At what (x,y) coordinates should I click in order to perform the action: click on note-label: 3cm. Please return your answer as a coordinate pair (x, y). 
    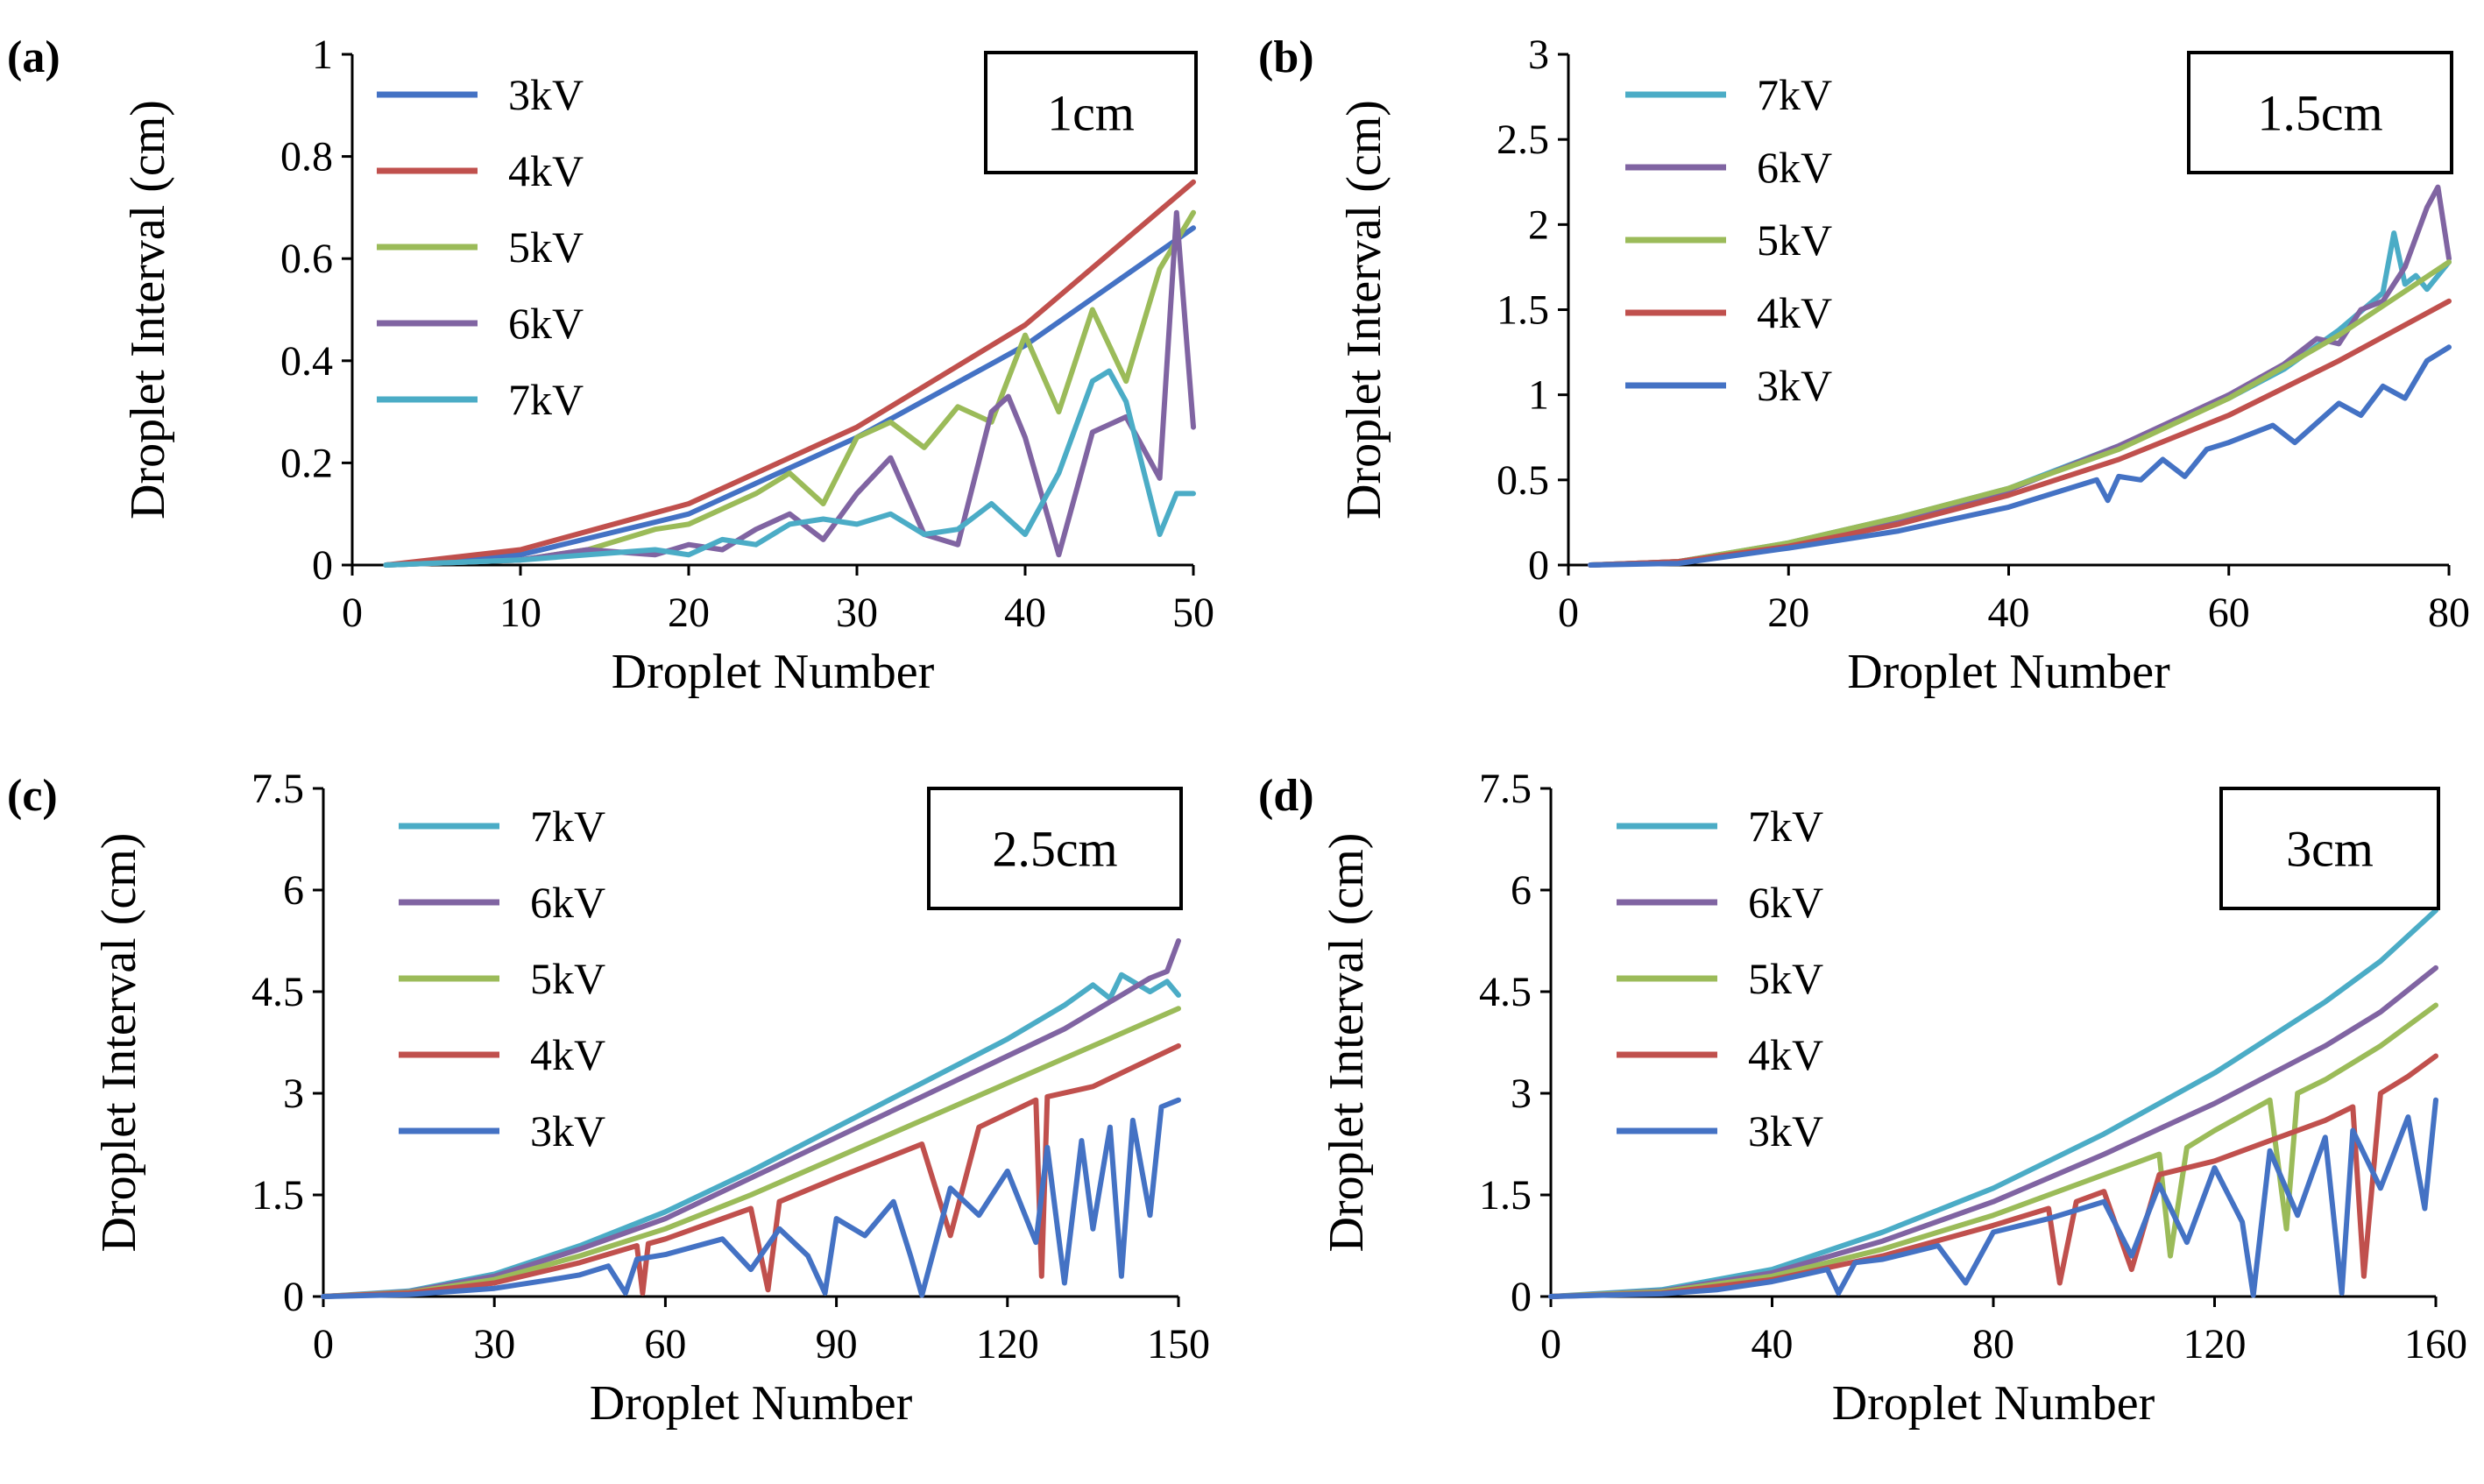
    Looking at the image, I should click on (2330, 850).